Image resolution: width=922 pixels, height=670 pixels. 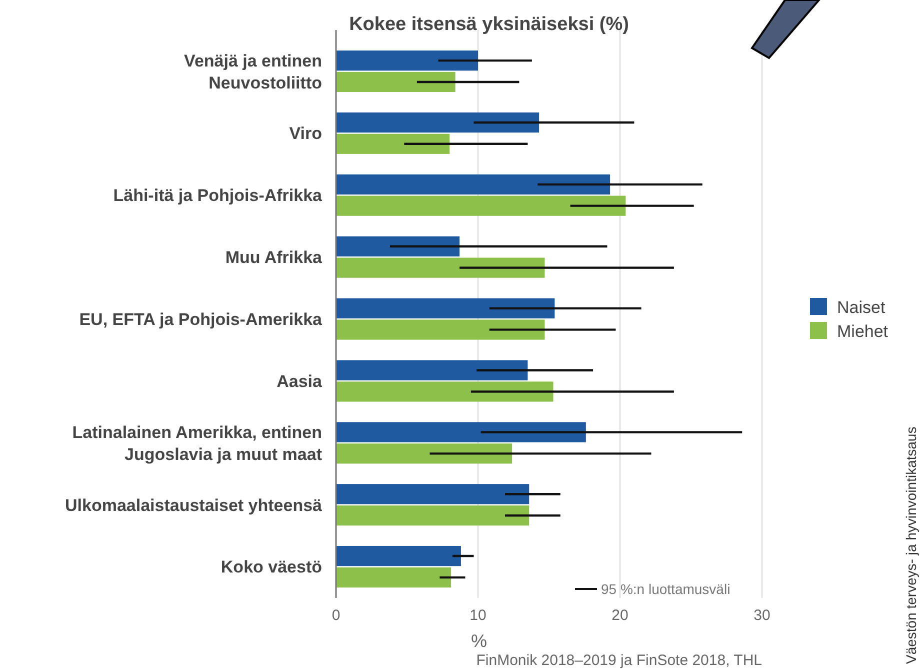 What do you see at coordinates (218, 196) in the screenshot?
I see `y-tick-label: Lähi-itä ja Pohjois-Afrikka` at bounding box center [218, 196].